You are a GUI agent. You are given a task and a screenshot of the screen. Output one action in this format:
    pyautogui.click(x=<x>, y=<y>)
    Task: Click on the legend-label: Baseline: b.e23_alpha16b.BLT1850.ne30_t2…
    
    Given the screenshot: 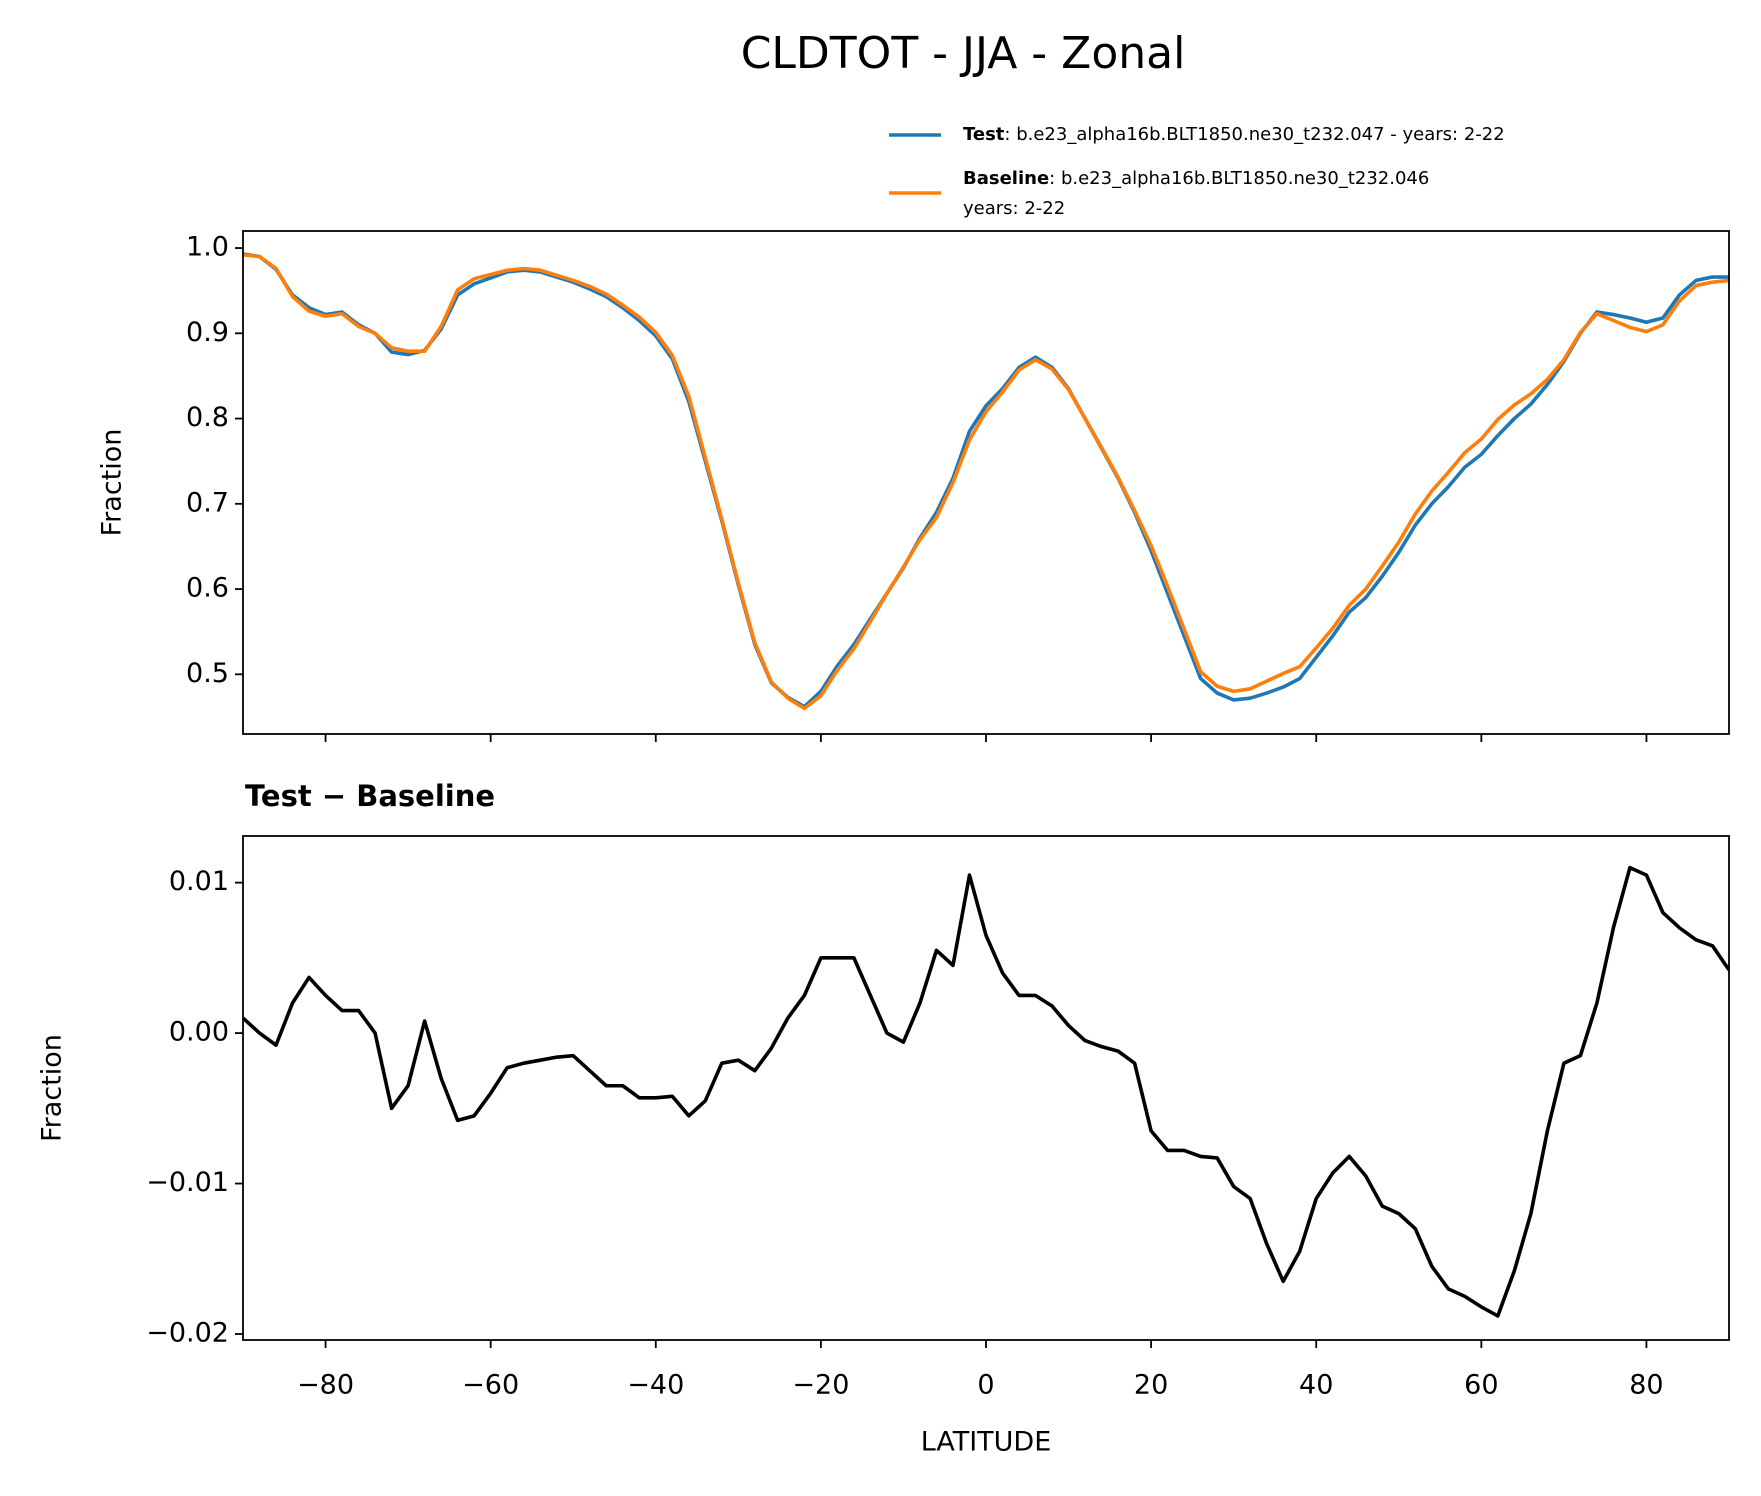 What is the action you would take?
    pyautogui.click(x=1196, y=178)
    